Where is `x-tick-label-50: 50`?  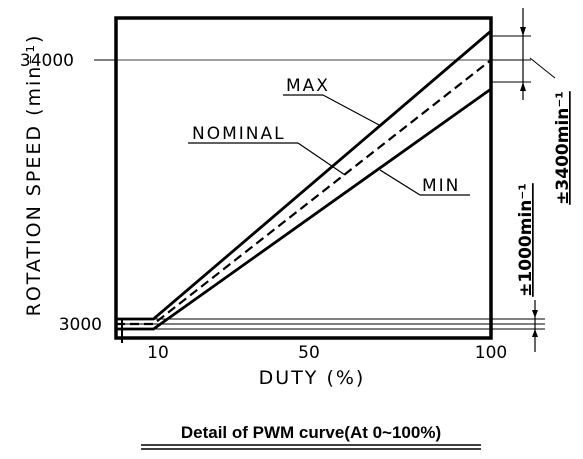
x-tick-label-50: 50 is located at coordinates (309, 353).